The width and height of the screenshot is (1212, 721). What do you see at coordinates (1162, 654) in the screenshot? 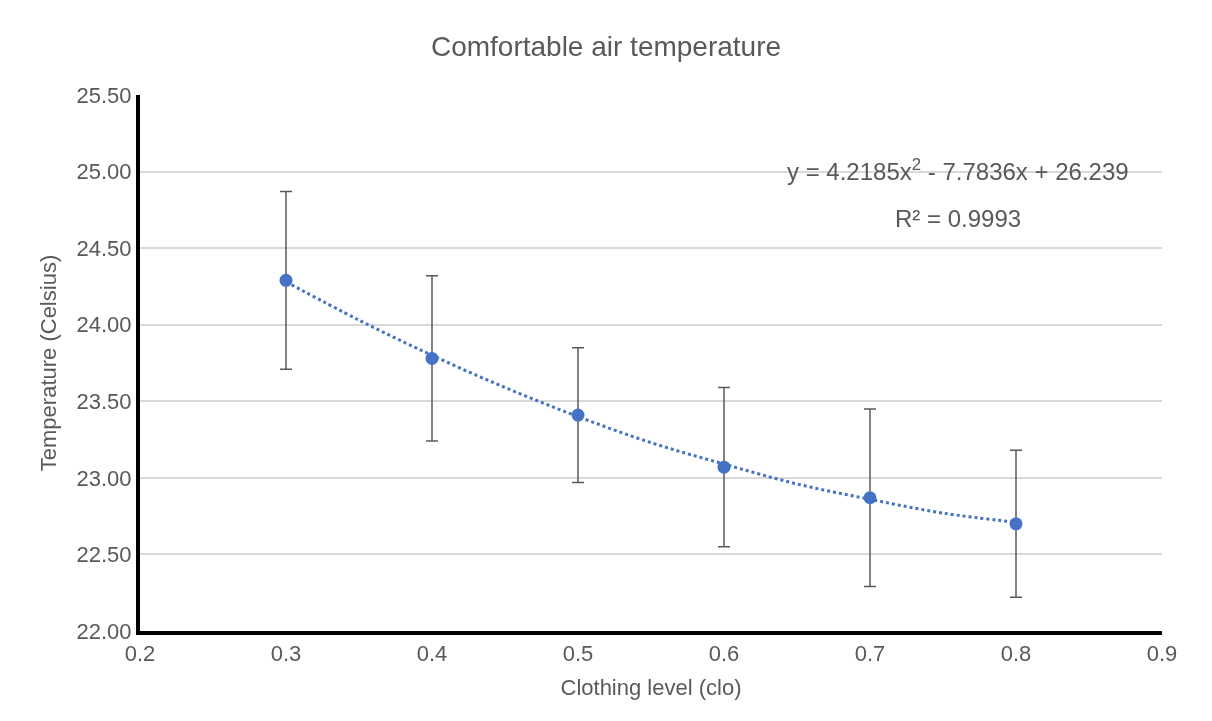
I see `x-tick-label: 0.9` at bounding box center [1162, 654].